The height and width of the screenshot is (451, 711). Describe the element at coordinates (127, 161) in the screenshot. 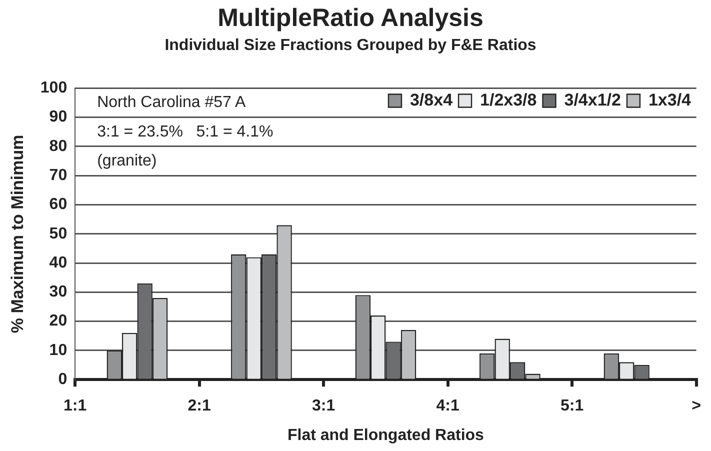

I see `annotation: (granite)` at that location.